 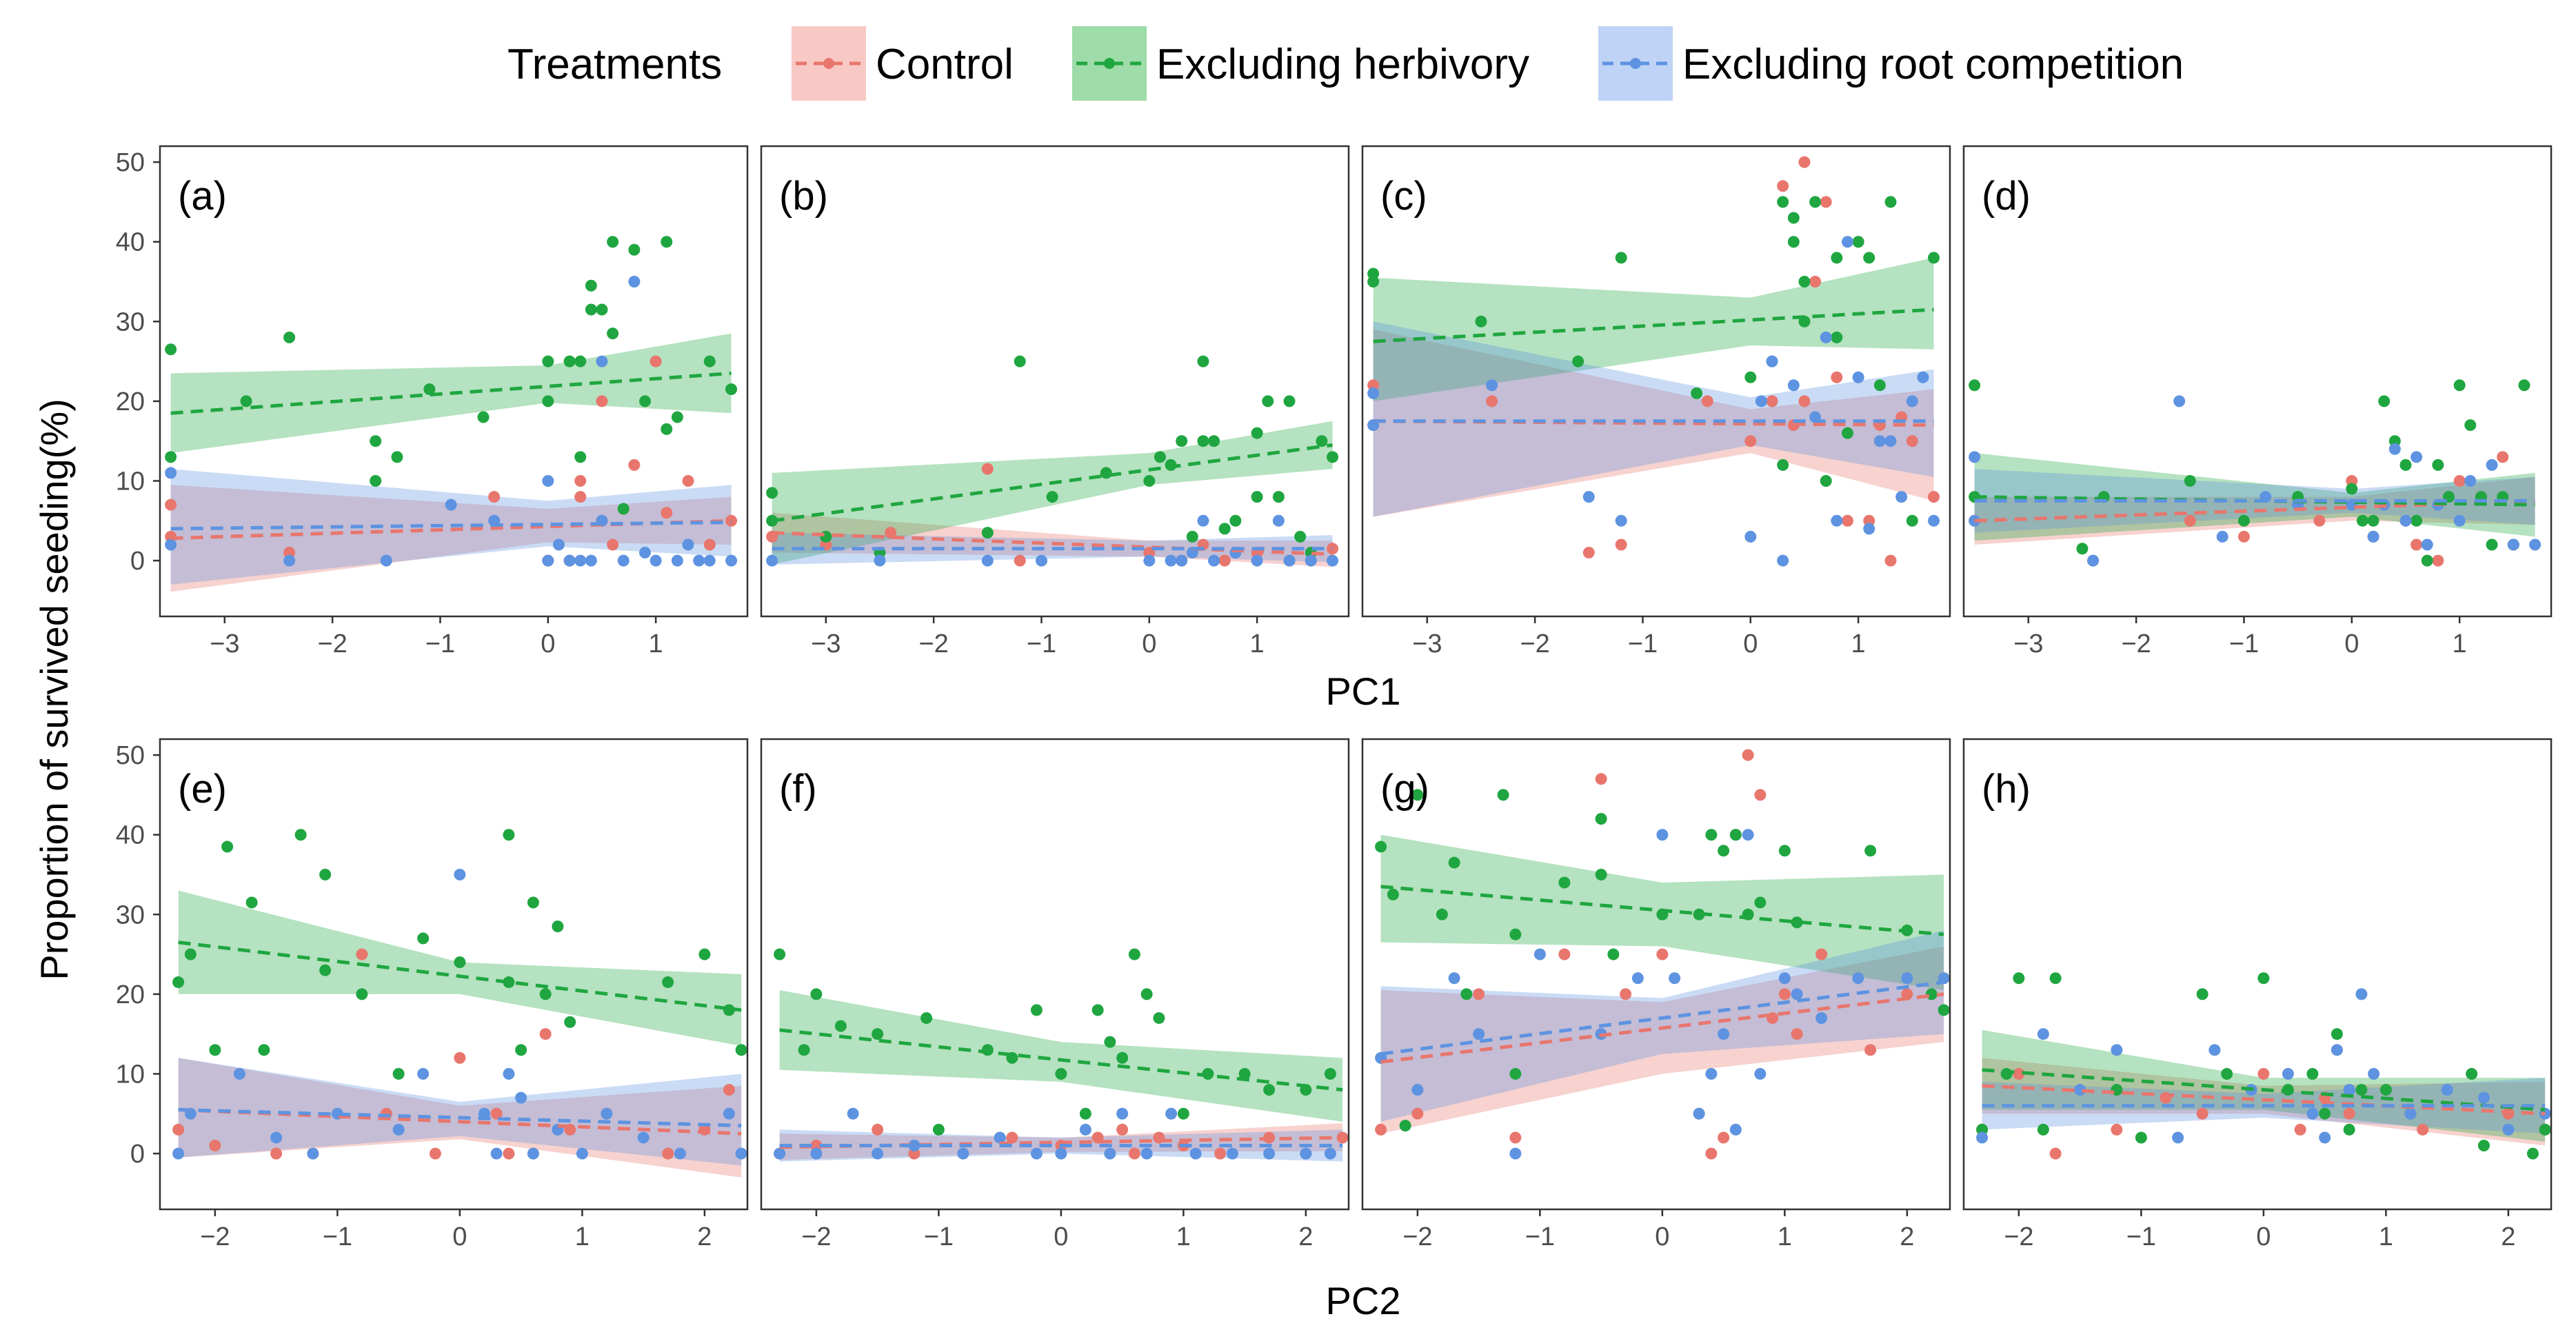 What do you see at coordinates (2508, 1236) in the screenshot?
I see `x-tick-label: 2` at bounding box center [2508, 1236].